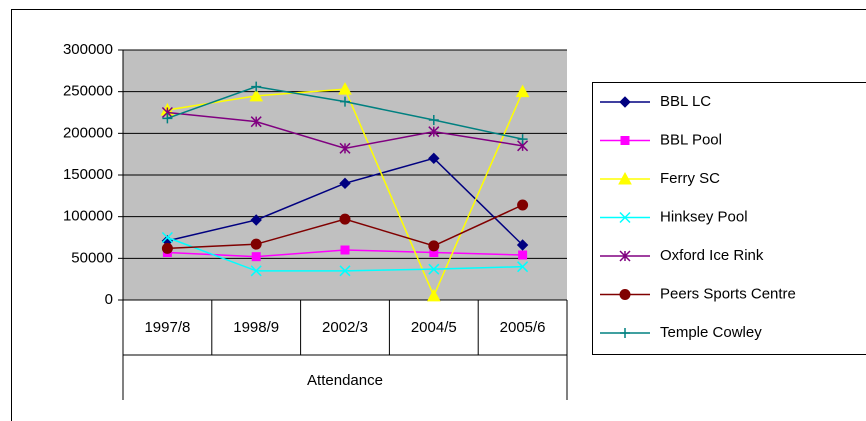 The width and height of the screenshot is (866, 421). Describe the element at coordinates (88, 49) in the screenshot. I see `y-tick-label: 300000` at that location.